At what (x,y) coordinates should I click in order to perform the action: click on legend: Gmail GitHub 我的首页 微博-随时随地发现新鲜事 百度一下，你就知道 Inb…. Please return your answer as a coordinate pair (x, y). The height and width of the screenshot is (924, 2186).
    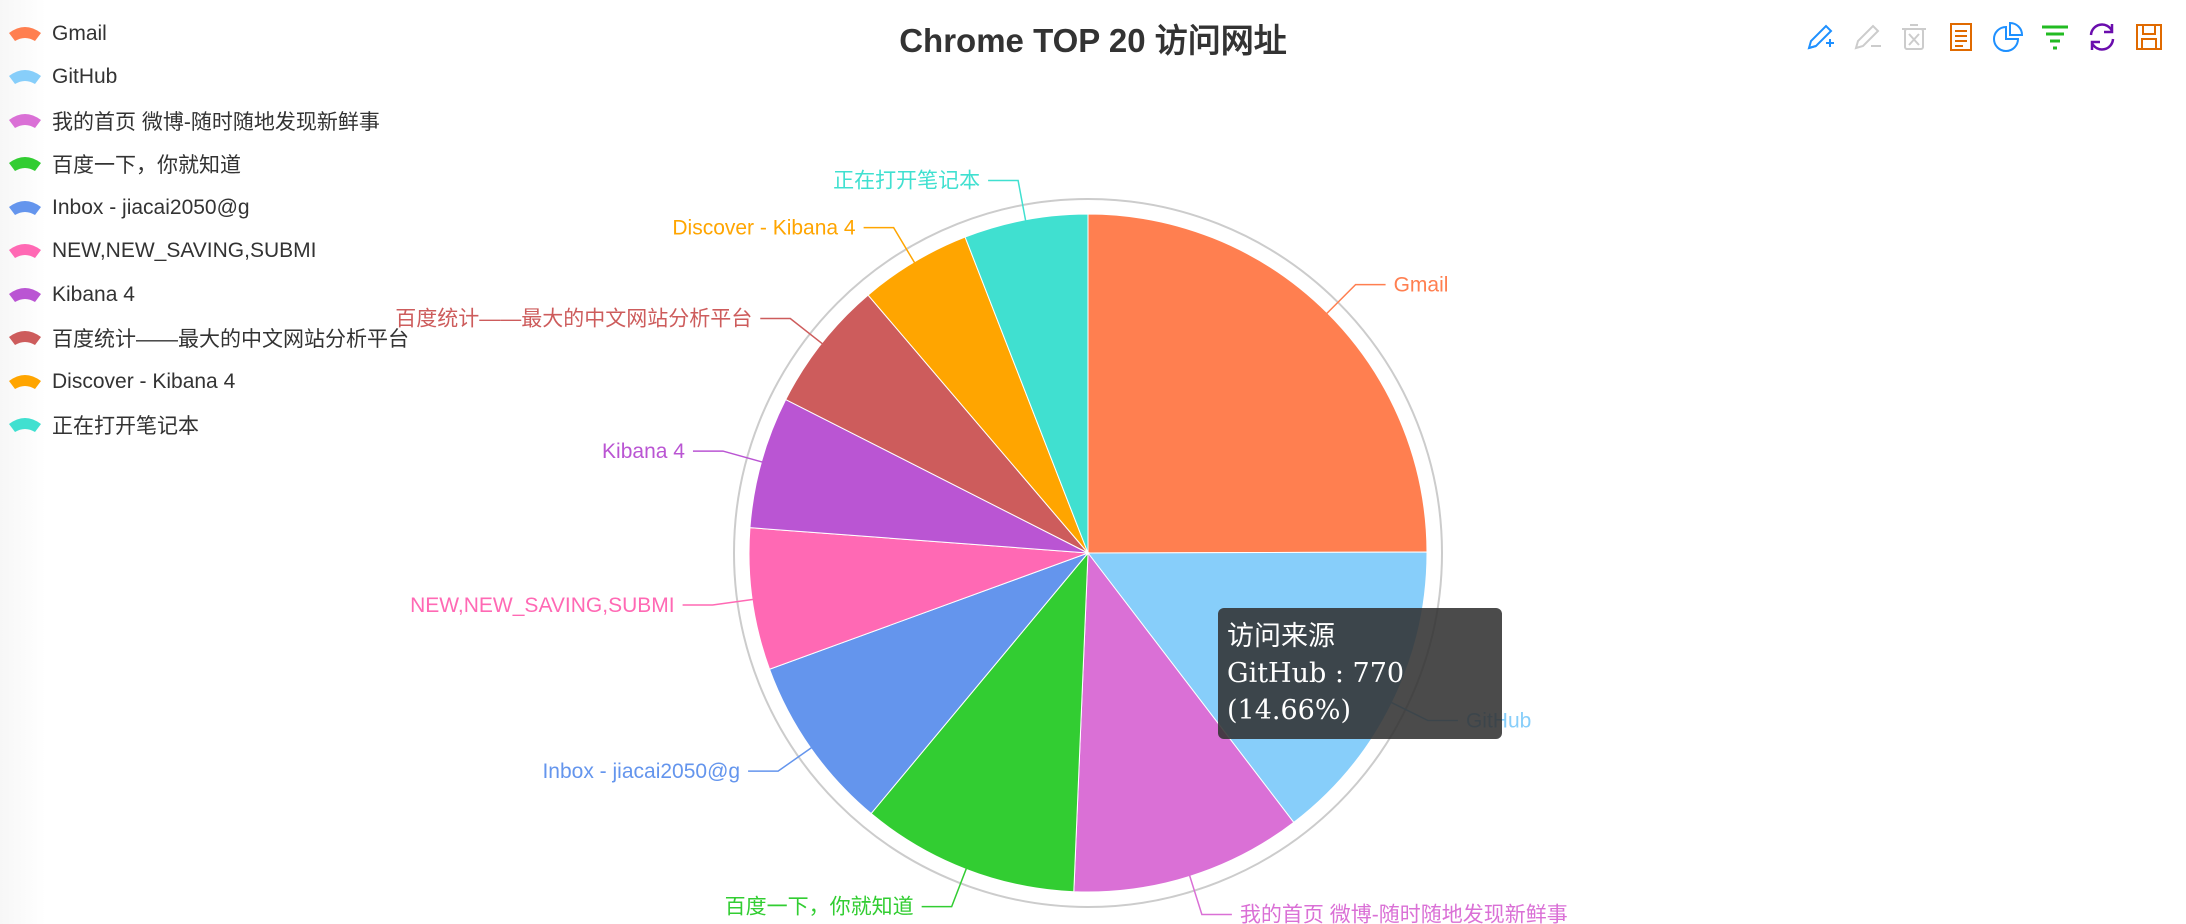
    Looking at the image, I should click on (238, 229).